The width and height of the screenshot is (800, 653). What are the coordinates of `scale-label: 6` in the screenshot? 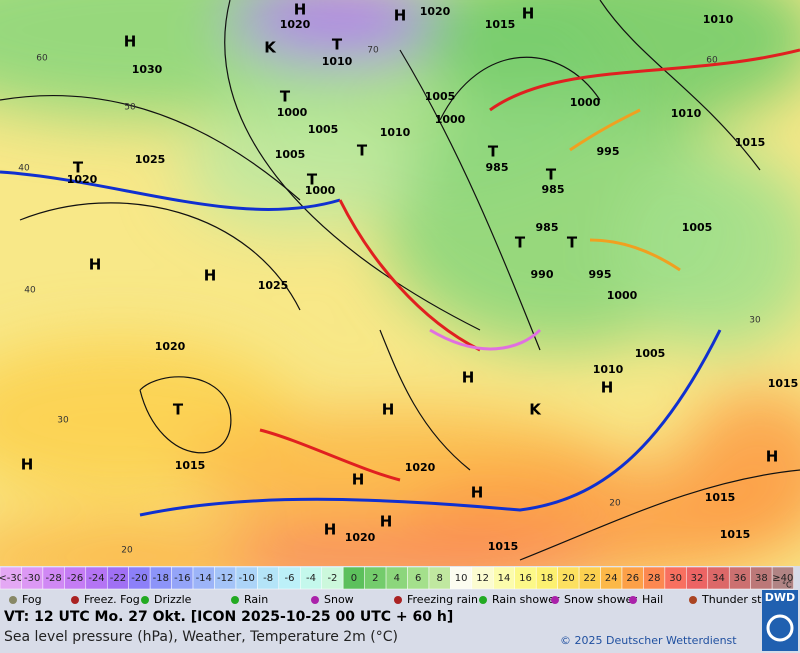 It's located at (418, 578).